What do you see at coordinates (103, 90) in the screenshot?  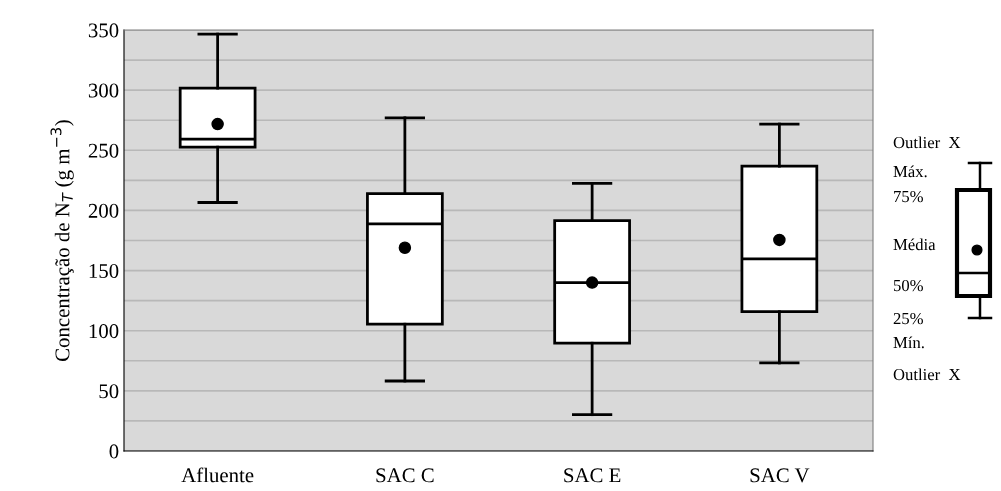 I see `y-tick-label: 300` at bounding box center [103, 90].